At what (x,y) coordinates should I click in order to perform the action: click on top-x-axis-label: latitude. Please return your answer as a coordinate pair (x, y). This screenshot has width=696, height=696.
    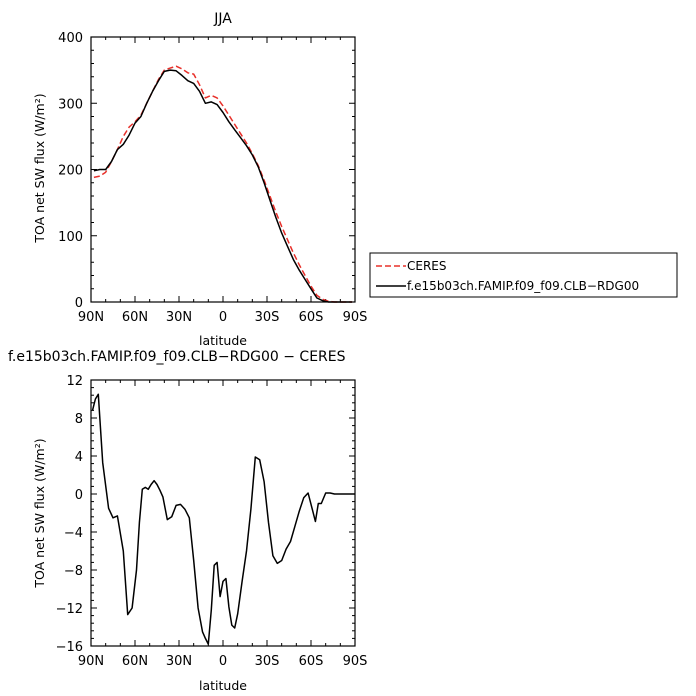
    Looking at the image, I should click on (223, 340).